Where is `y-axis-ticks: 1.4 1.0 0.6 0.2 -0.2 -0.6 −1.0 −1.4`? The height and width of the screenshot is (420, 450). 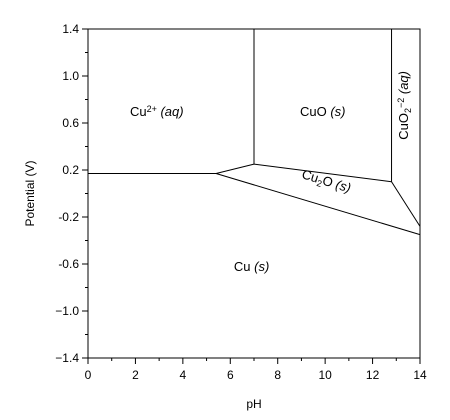 y-axis-ticks: 1.4 1.0 0.6 0.2 -0.2 -0.6 −1.0 −1.4 is located at coordinates (71, 193).